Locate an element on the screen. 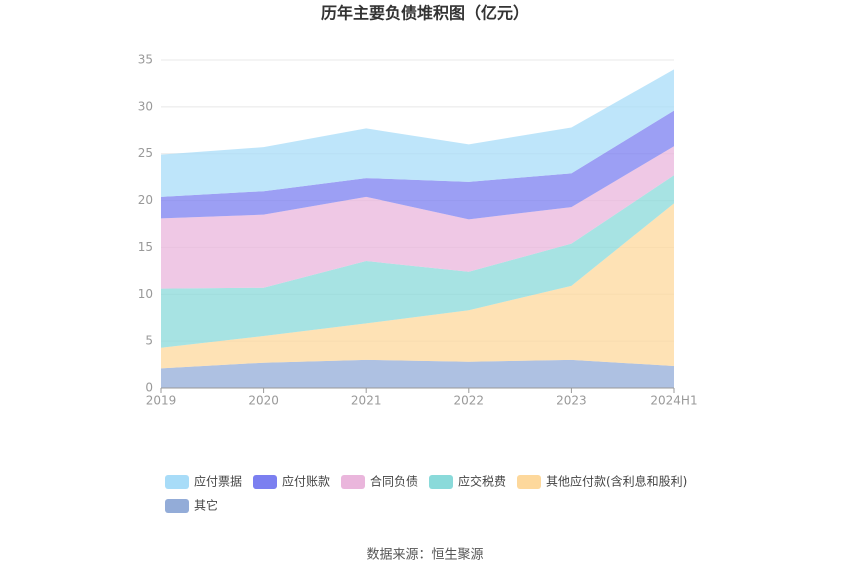  y-tick-label: 30 is located at coordinates (145, 106).